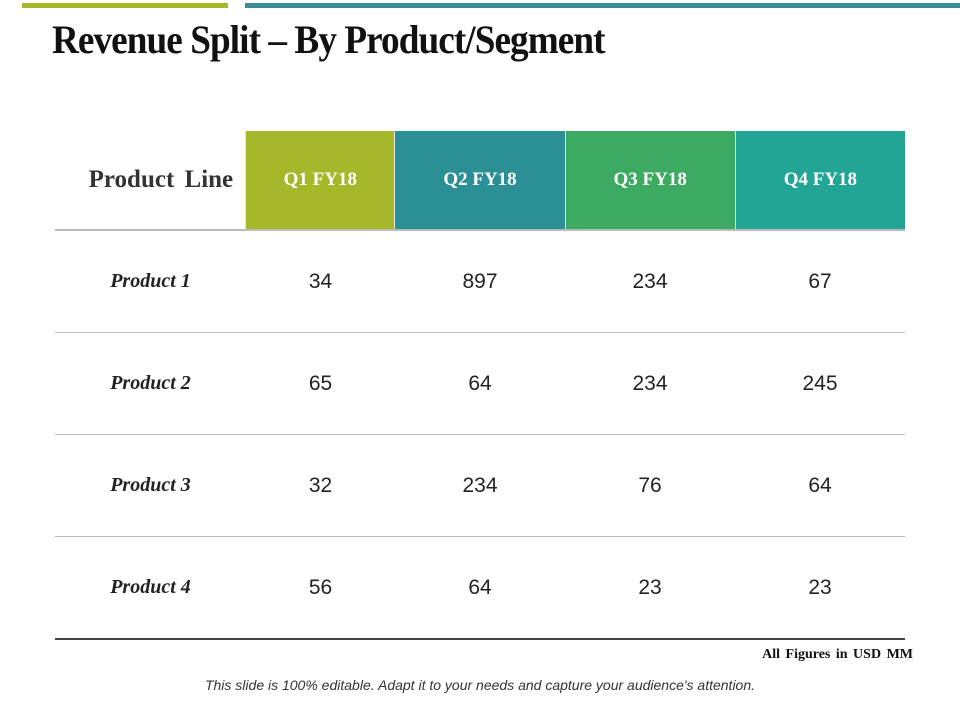  What do you see at coordinates (150, 281) in the screenshot?
I see `row-label: Product 1` at bounding box center [150, 281].